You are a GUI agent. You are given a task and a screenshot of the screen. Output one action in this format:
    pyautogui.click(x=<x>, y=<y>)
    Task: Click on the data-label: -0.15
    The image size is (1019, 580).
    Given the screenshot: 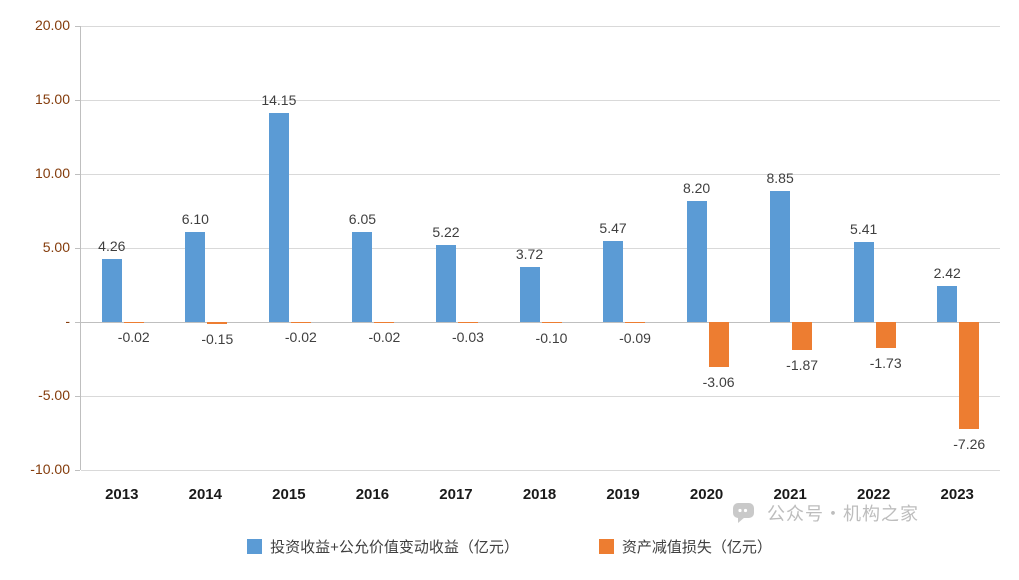 What is the action you would take?
    pyautogui.click(x=217, y=339)
    